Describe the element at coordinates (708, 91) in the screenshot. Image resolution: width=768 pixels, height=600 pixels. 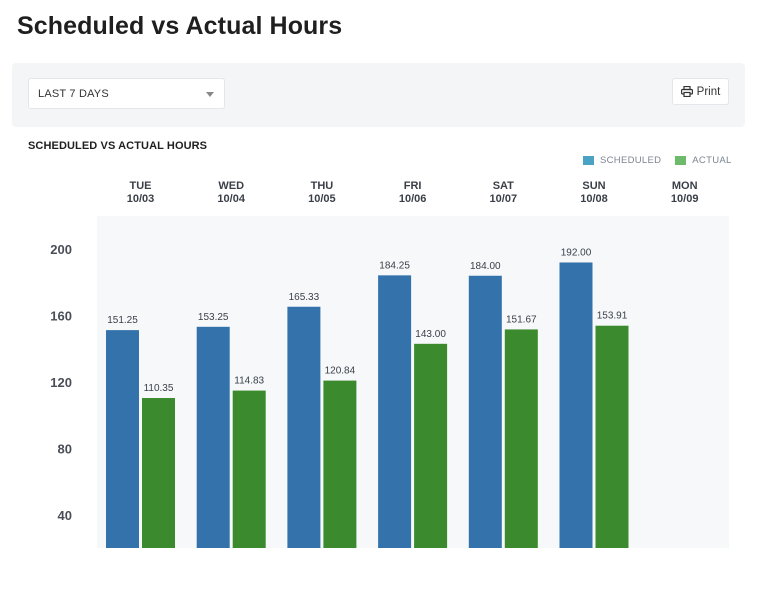
I see `print-label: Print` at that location.